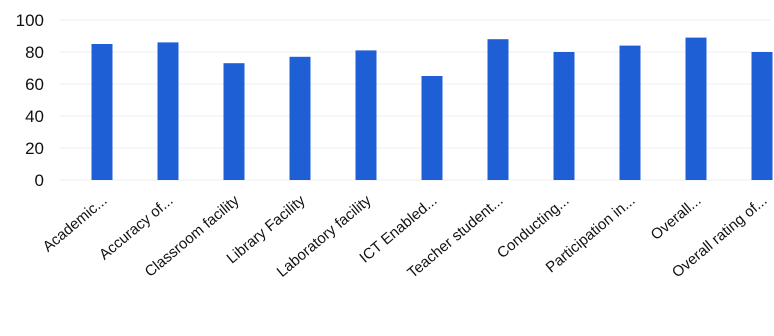 The image size is (774, 336). What do you see at coordinates (34, 52) in the screenshot?
I see `y-tick-label: 80` at bounding box center [34, 52].